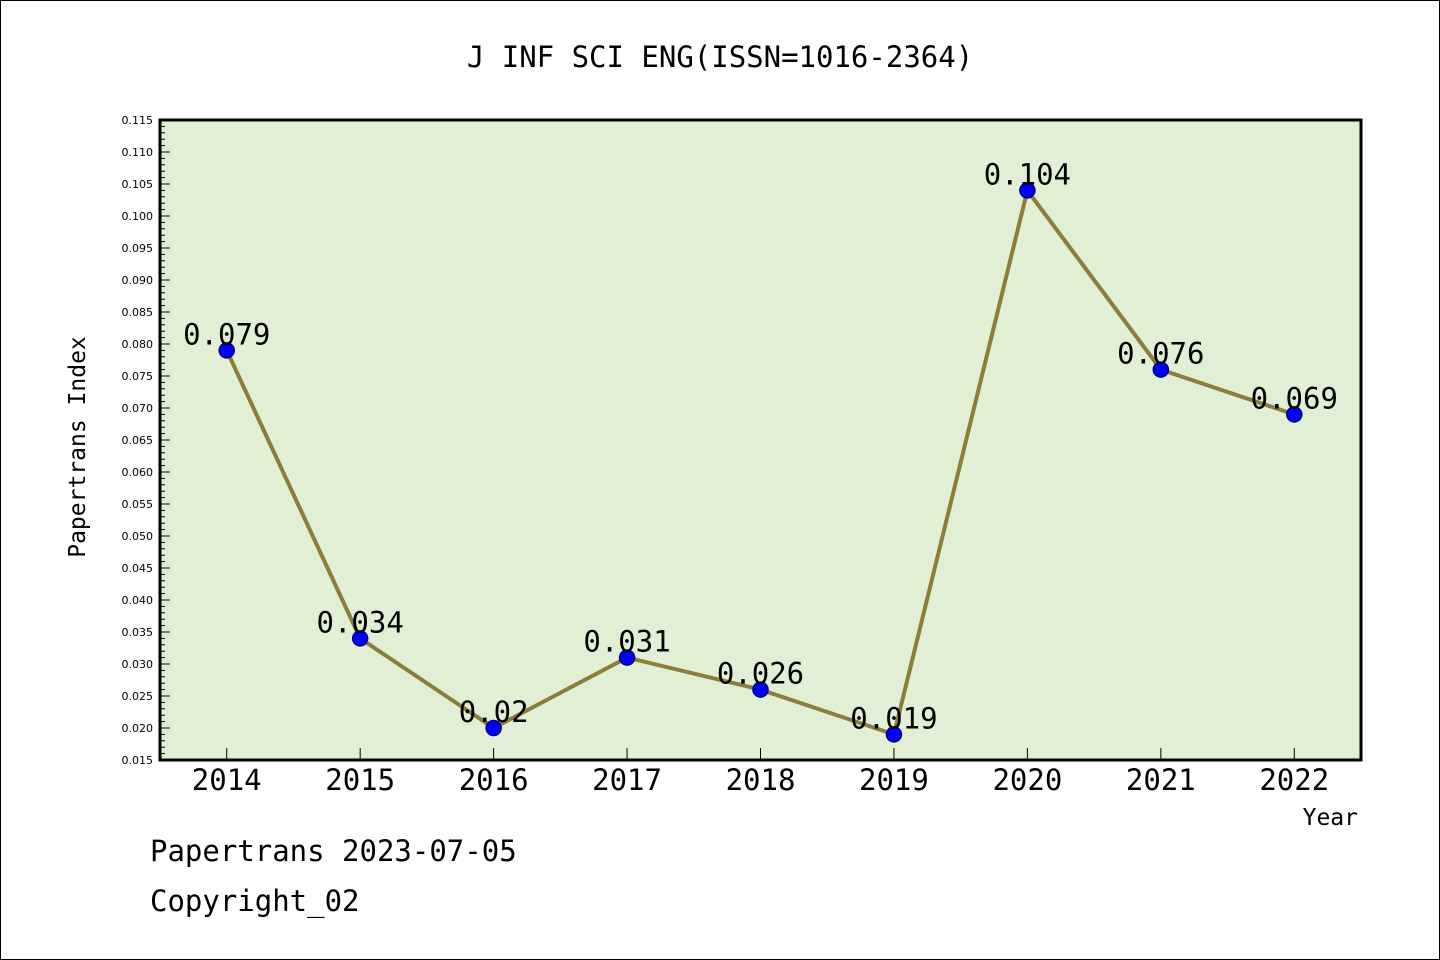 Image resolution: width=1440 pixels, height=960 pixels. I want to click on data-label: 0.019, so click(893, 718).